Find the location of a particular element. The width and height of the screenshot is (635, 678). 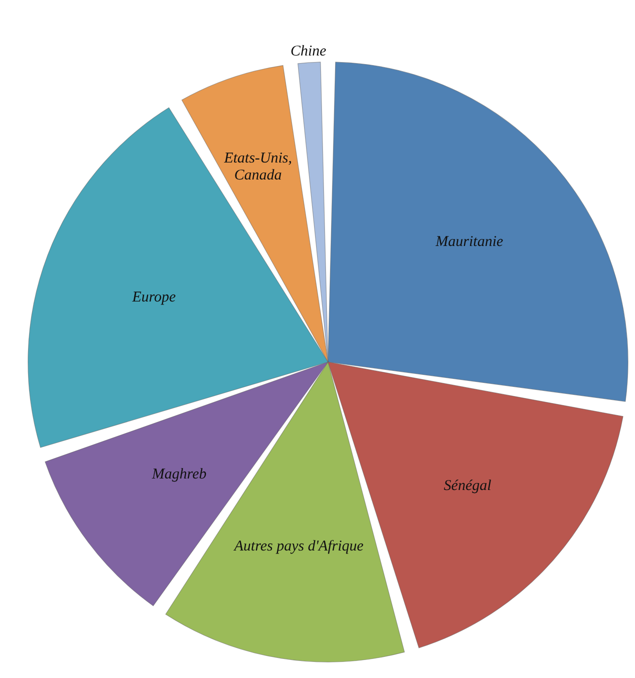

slice-label: Europe is located at coordinates (153, 297).